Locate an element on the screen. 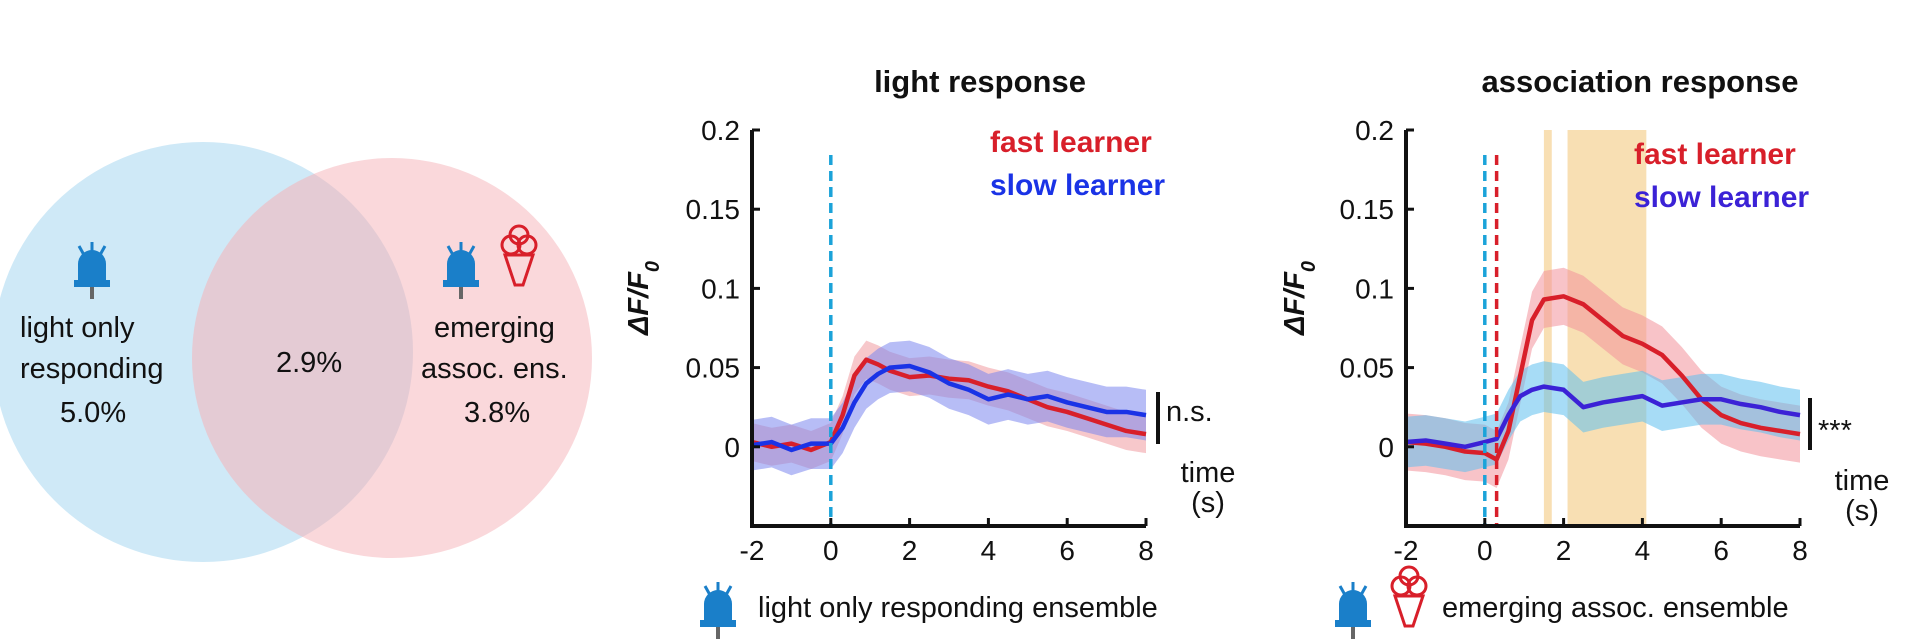  venn-left-line2: responding is located at coordinates (92, 369).